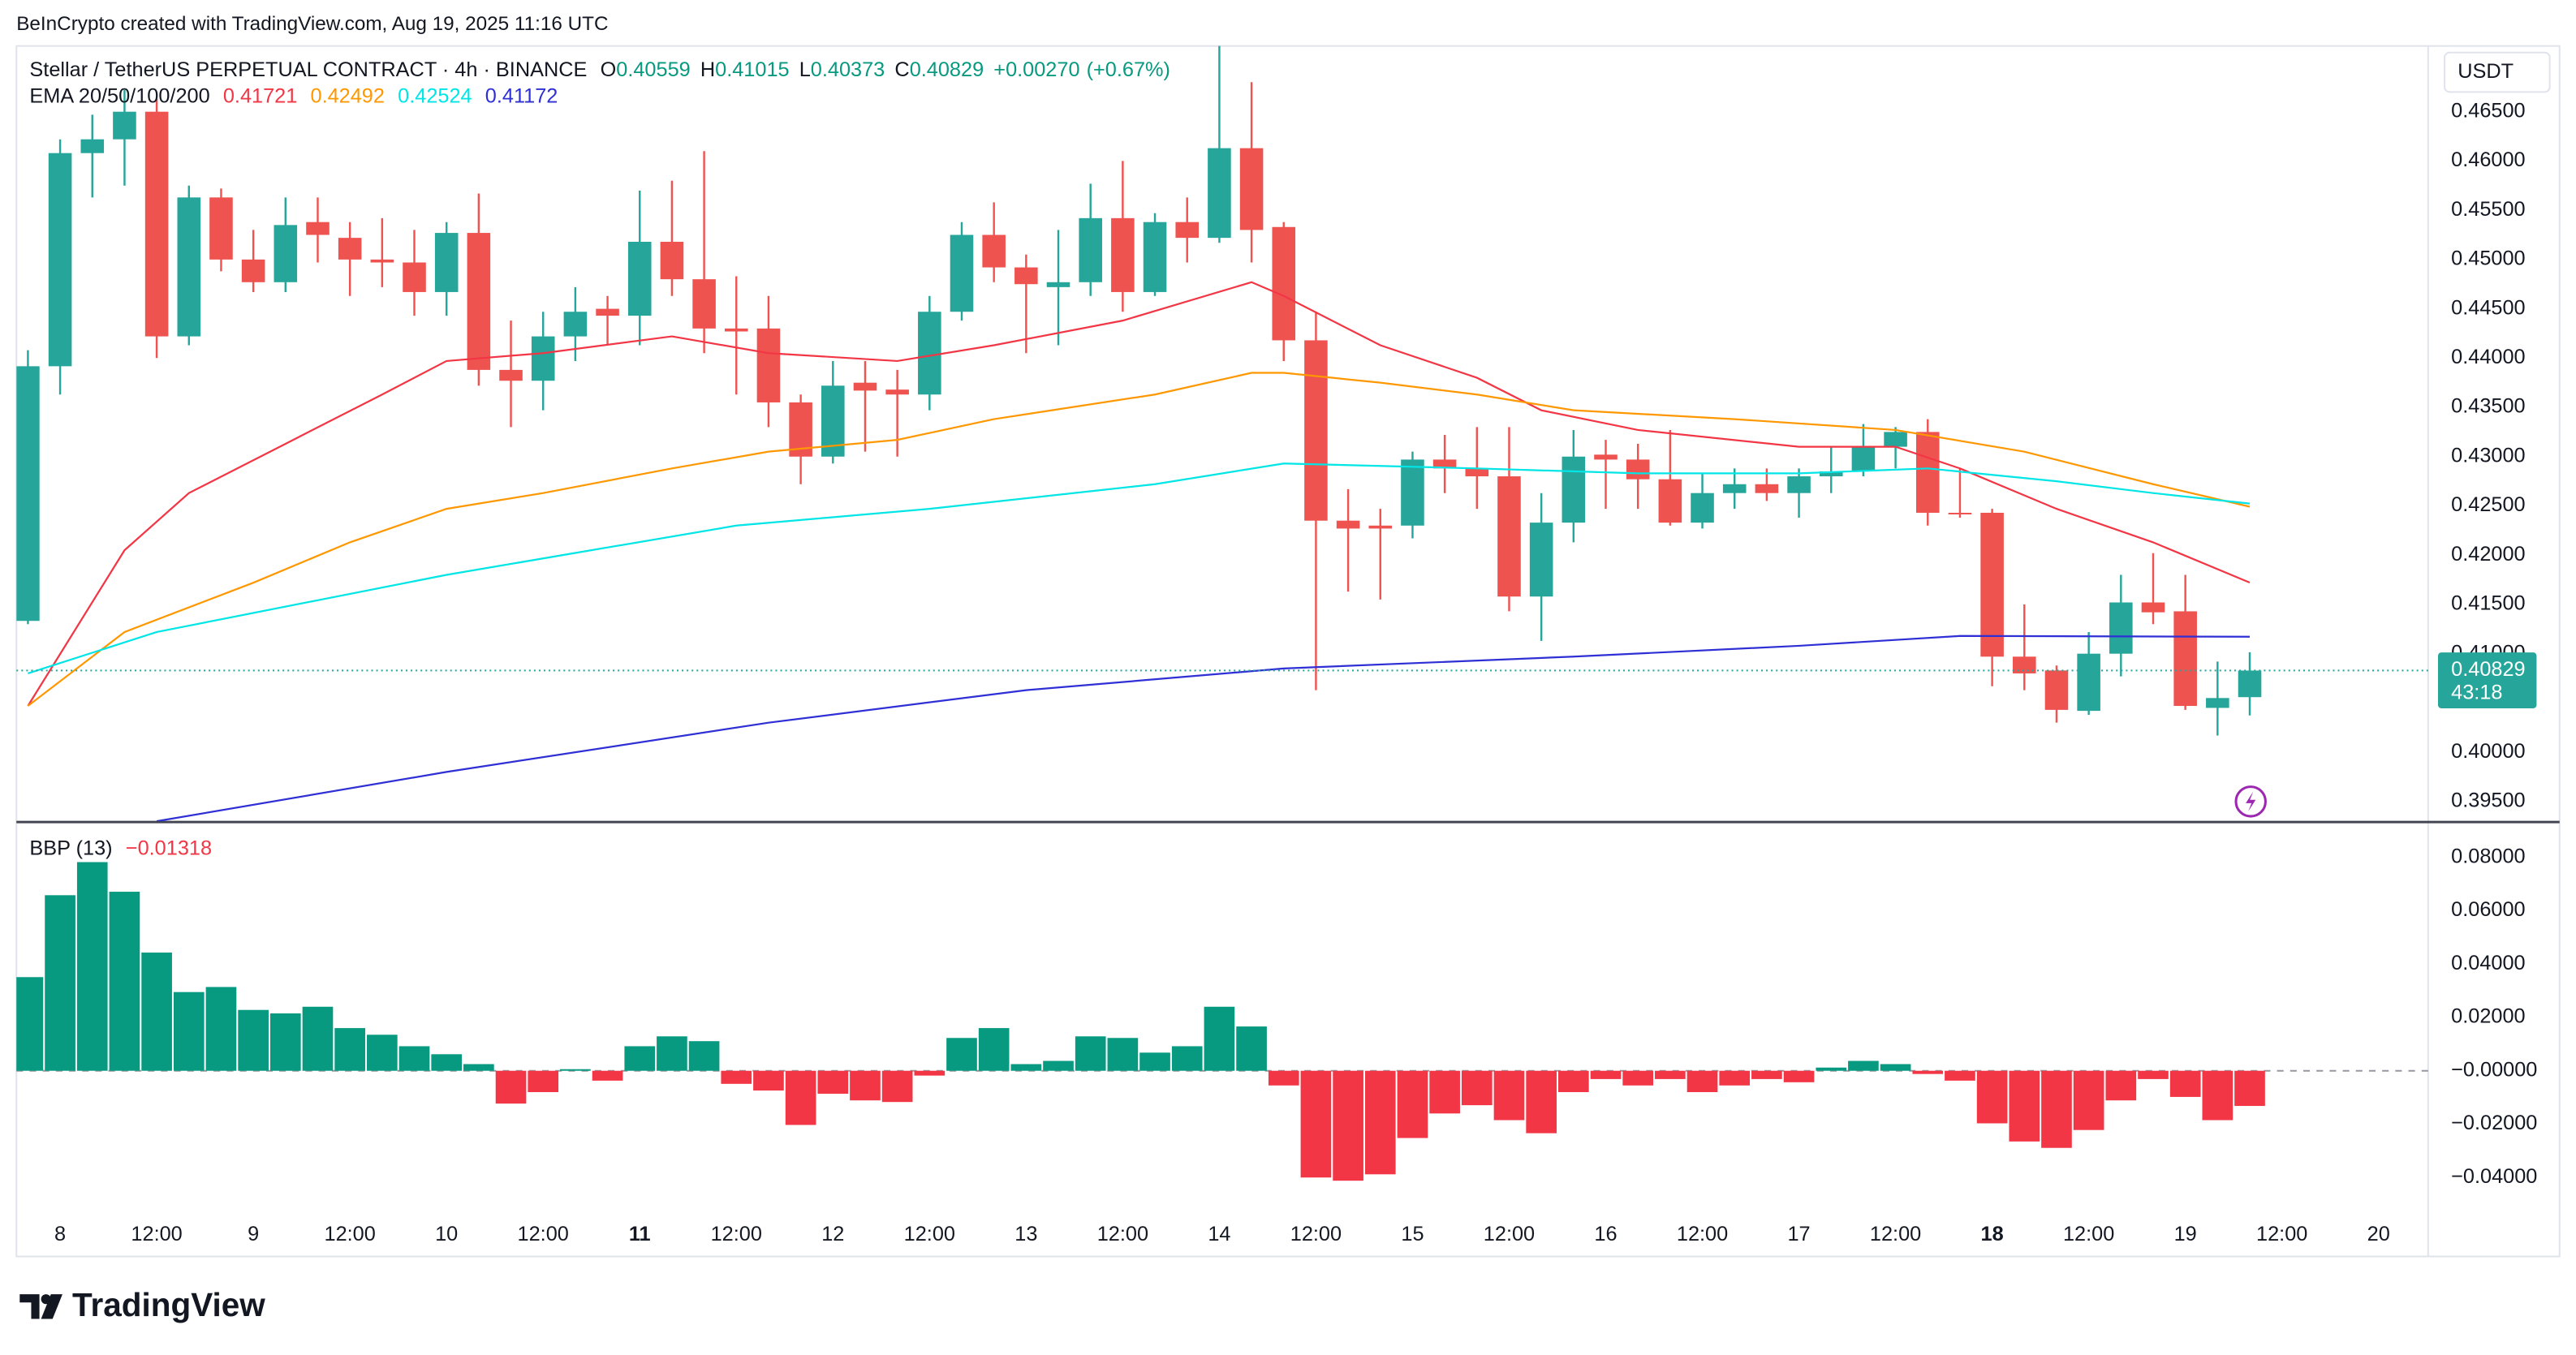 The width and height of the screenshot is (2576, 1355). What do you see at coordinates (848, 69) in the screenshot?
I see `legend-value: 0.40373` at bounding box center [848, 69].